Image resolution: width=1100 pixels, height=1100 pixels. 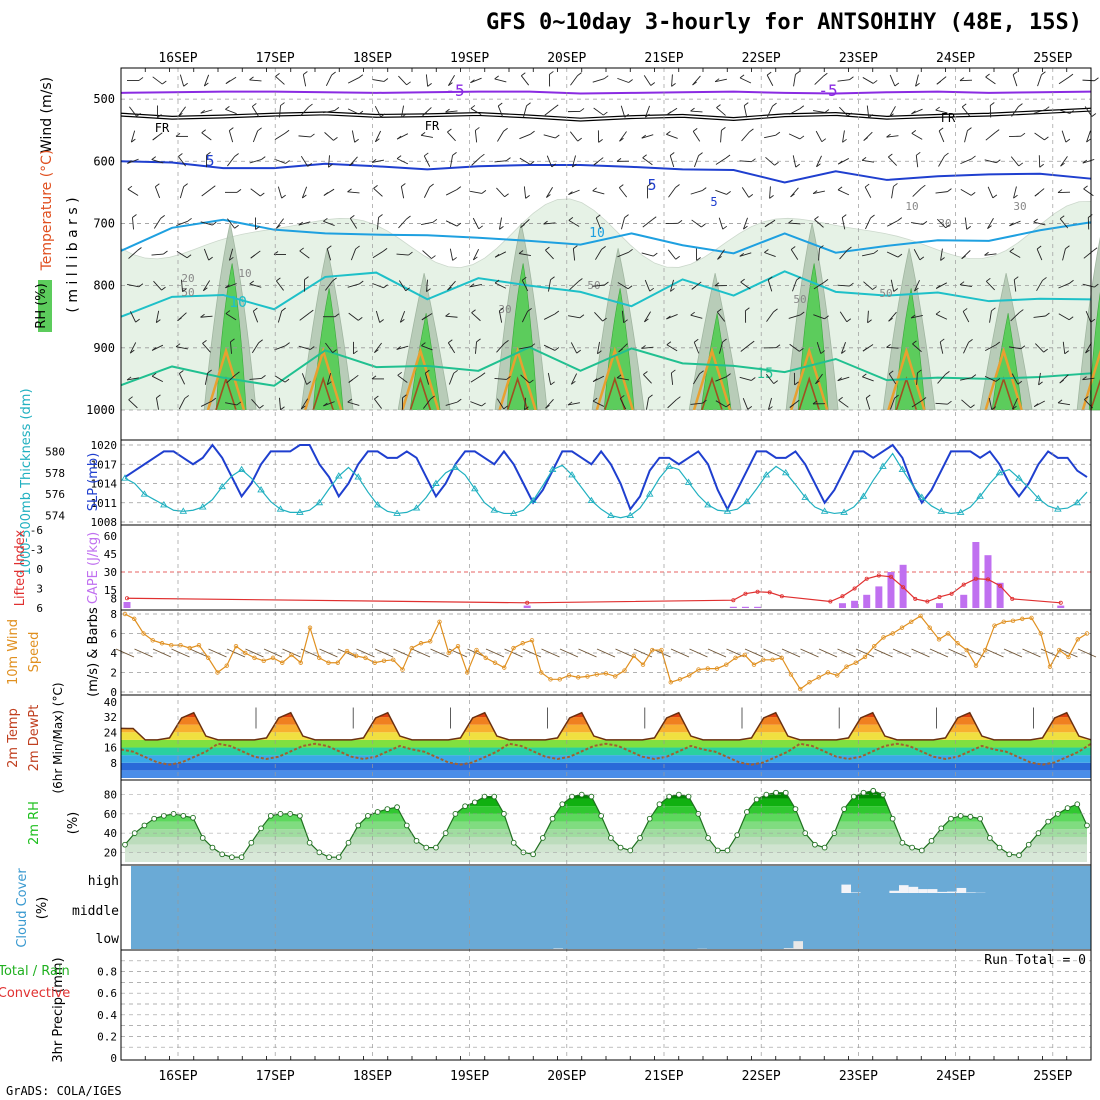 I want to click on pressure-tick: 500, so click(x=104, y=99).